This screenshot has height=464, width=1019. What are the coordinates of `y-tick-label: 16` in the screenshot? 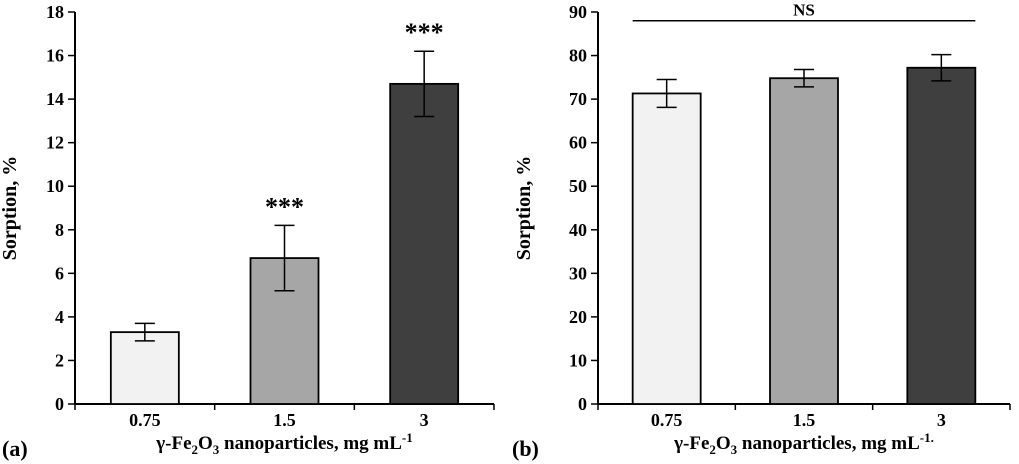 It's located at (55, 56).